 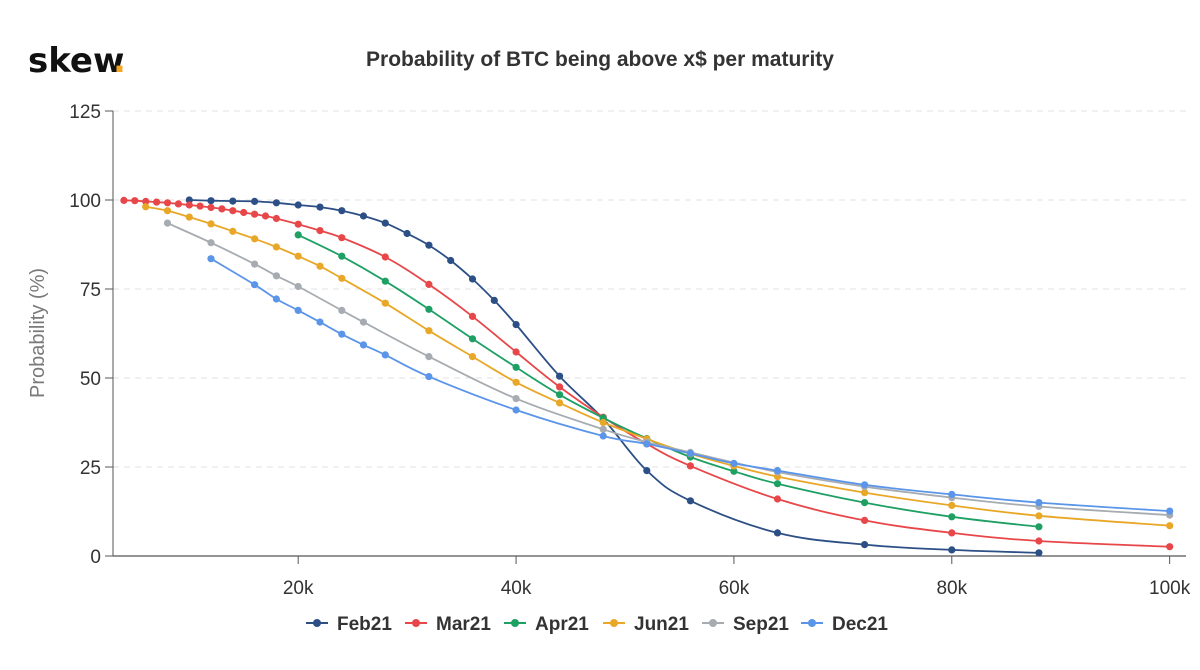 I want to click on legend-item-dec21: Dec21, so click(x=844, y=624).